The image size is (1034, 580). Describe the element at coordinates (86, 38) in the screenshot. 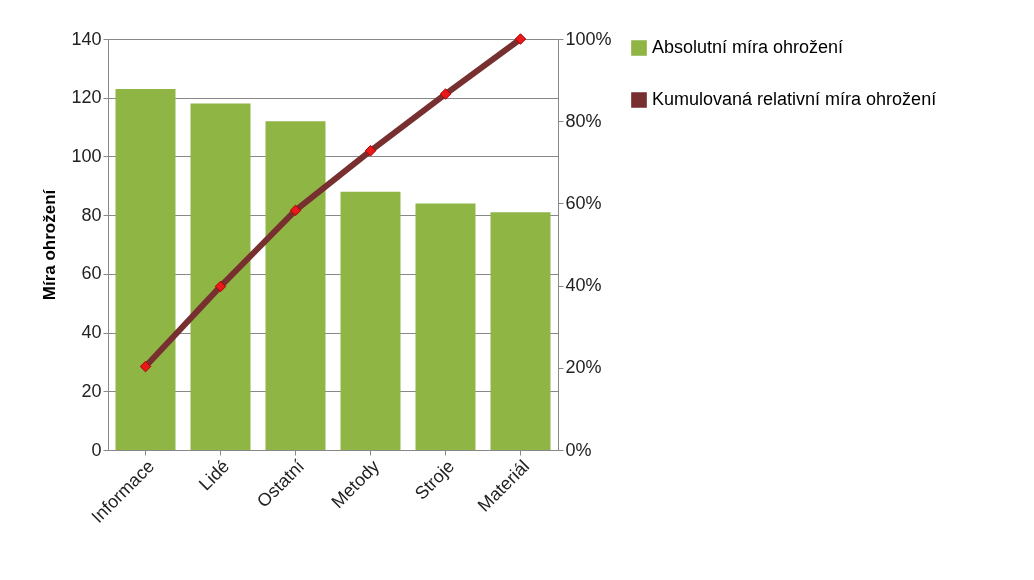

I see `y-tick-label: 140` at that location.